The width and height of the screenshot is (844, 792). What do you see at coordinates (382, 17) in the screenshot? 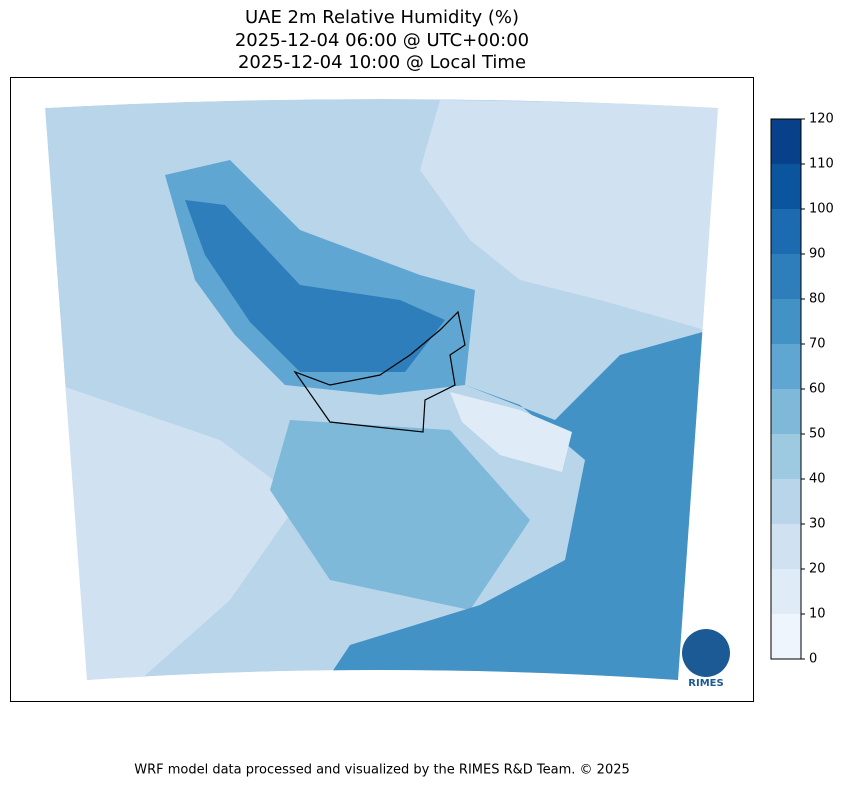
I see `title-line: UAE 2m Relative Humidity (%)` at bounding box center [382, 17].